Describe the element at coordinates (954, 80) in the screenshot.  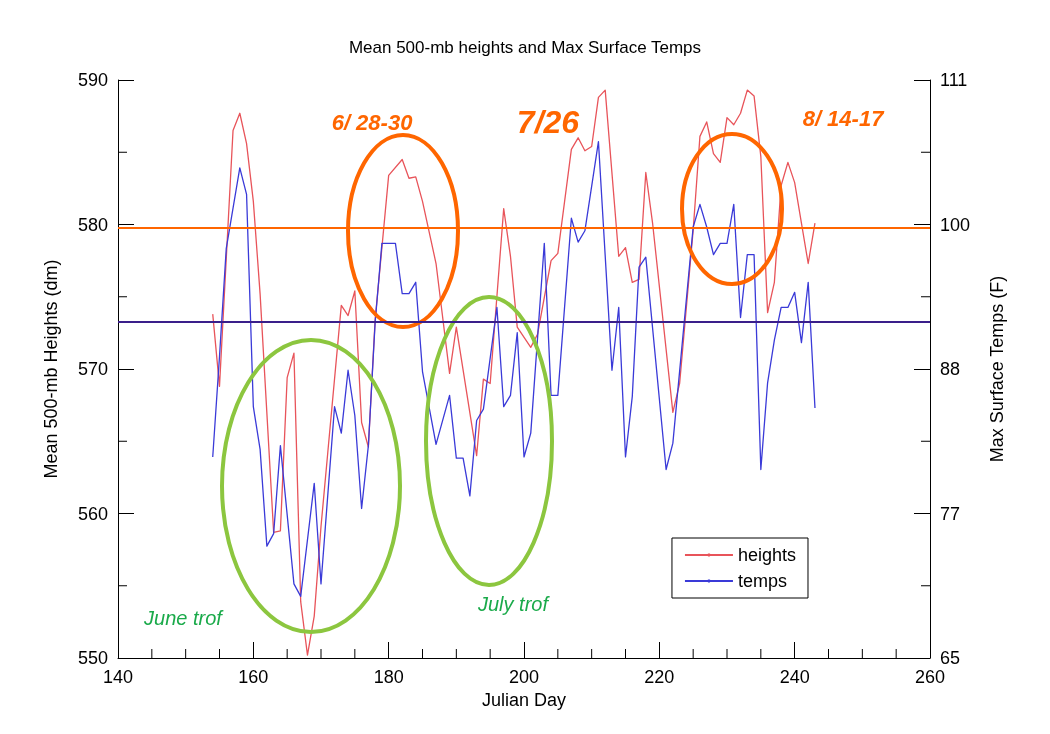
I see `y2-tick-label: 111` at that location.